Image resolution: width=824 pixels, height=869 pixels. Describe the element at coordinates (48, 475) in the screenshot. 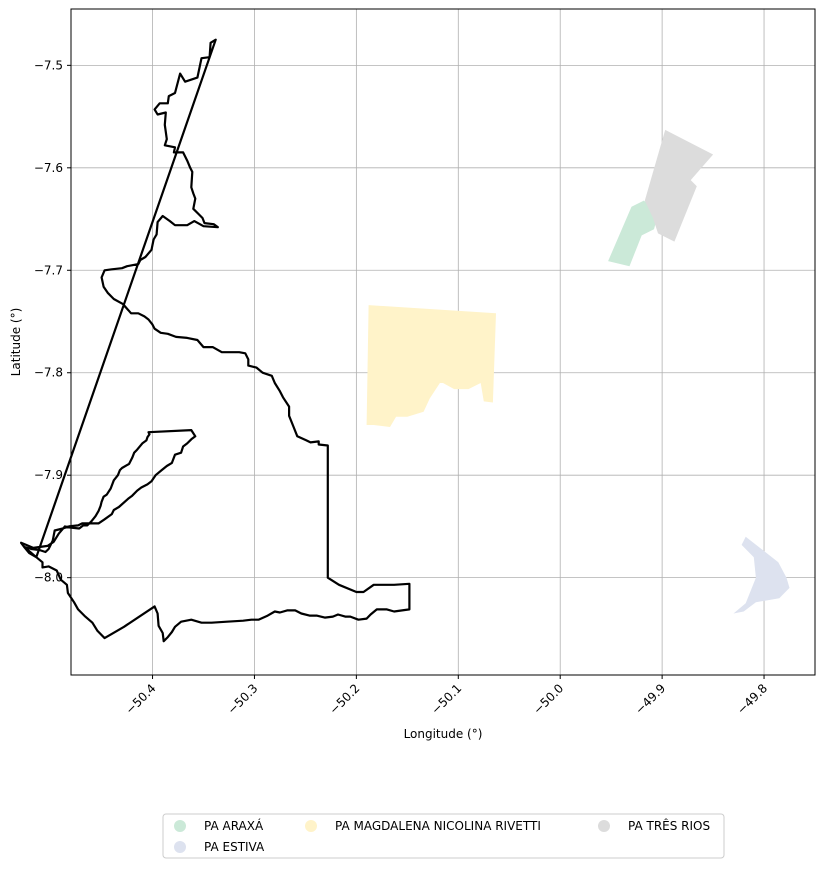

I see `y-tick-label: −7.9` at that location.